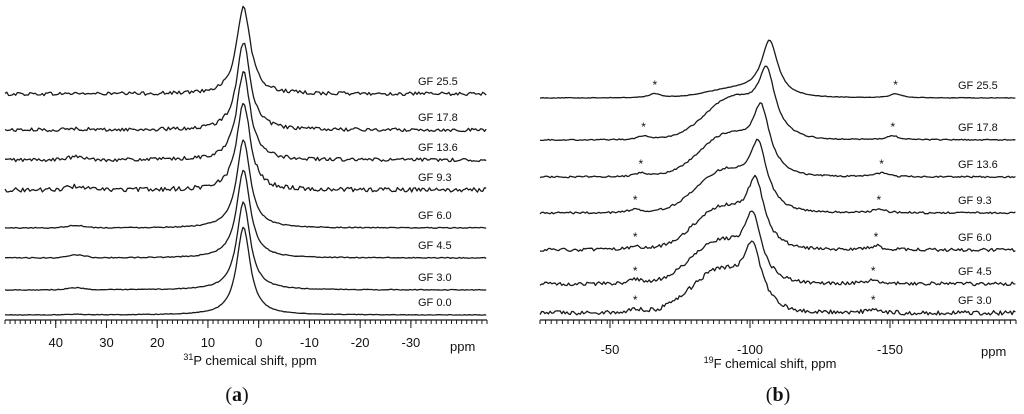 The height and width of the screenshot is (414, 1024). I want to click on panel-b-x-axis-title: 19F chemical shift, ppm, so click(770, 363).